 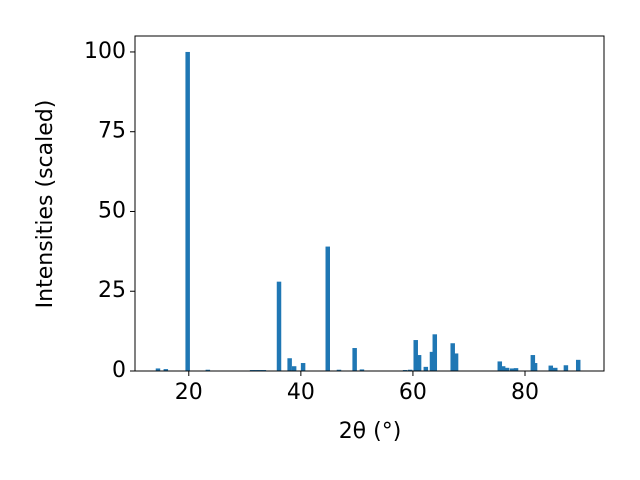 What do you see at coordinates (413, 392) in the screenshot?
I see `x-tick-label: 60` at bounding box center [413, 392].